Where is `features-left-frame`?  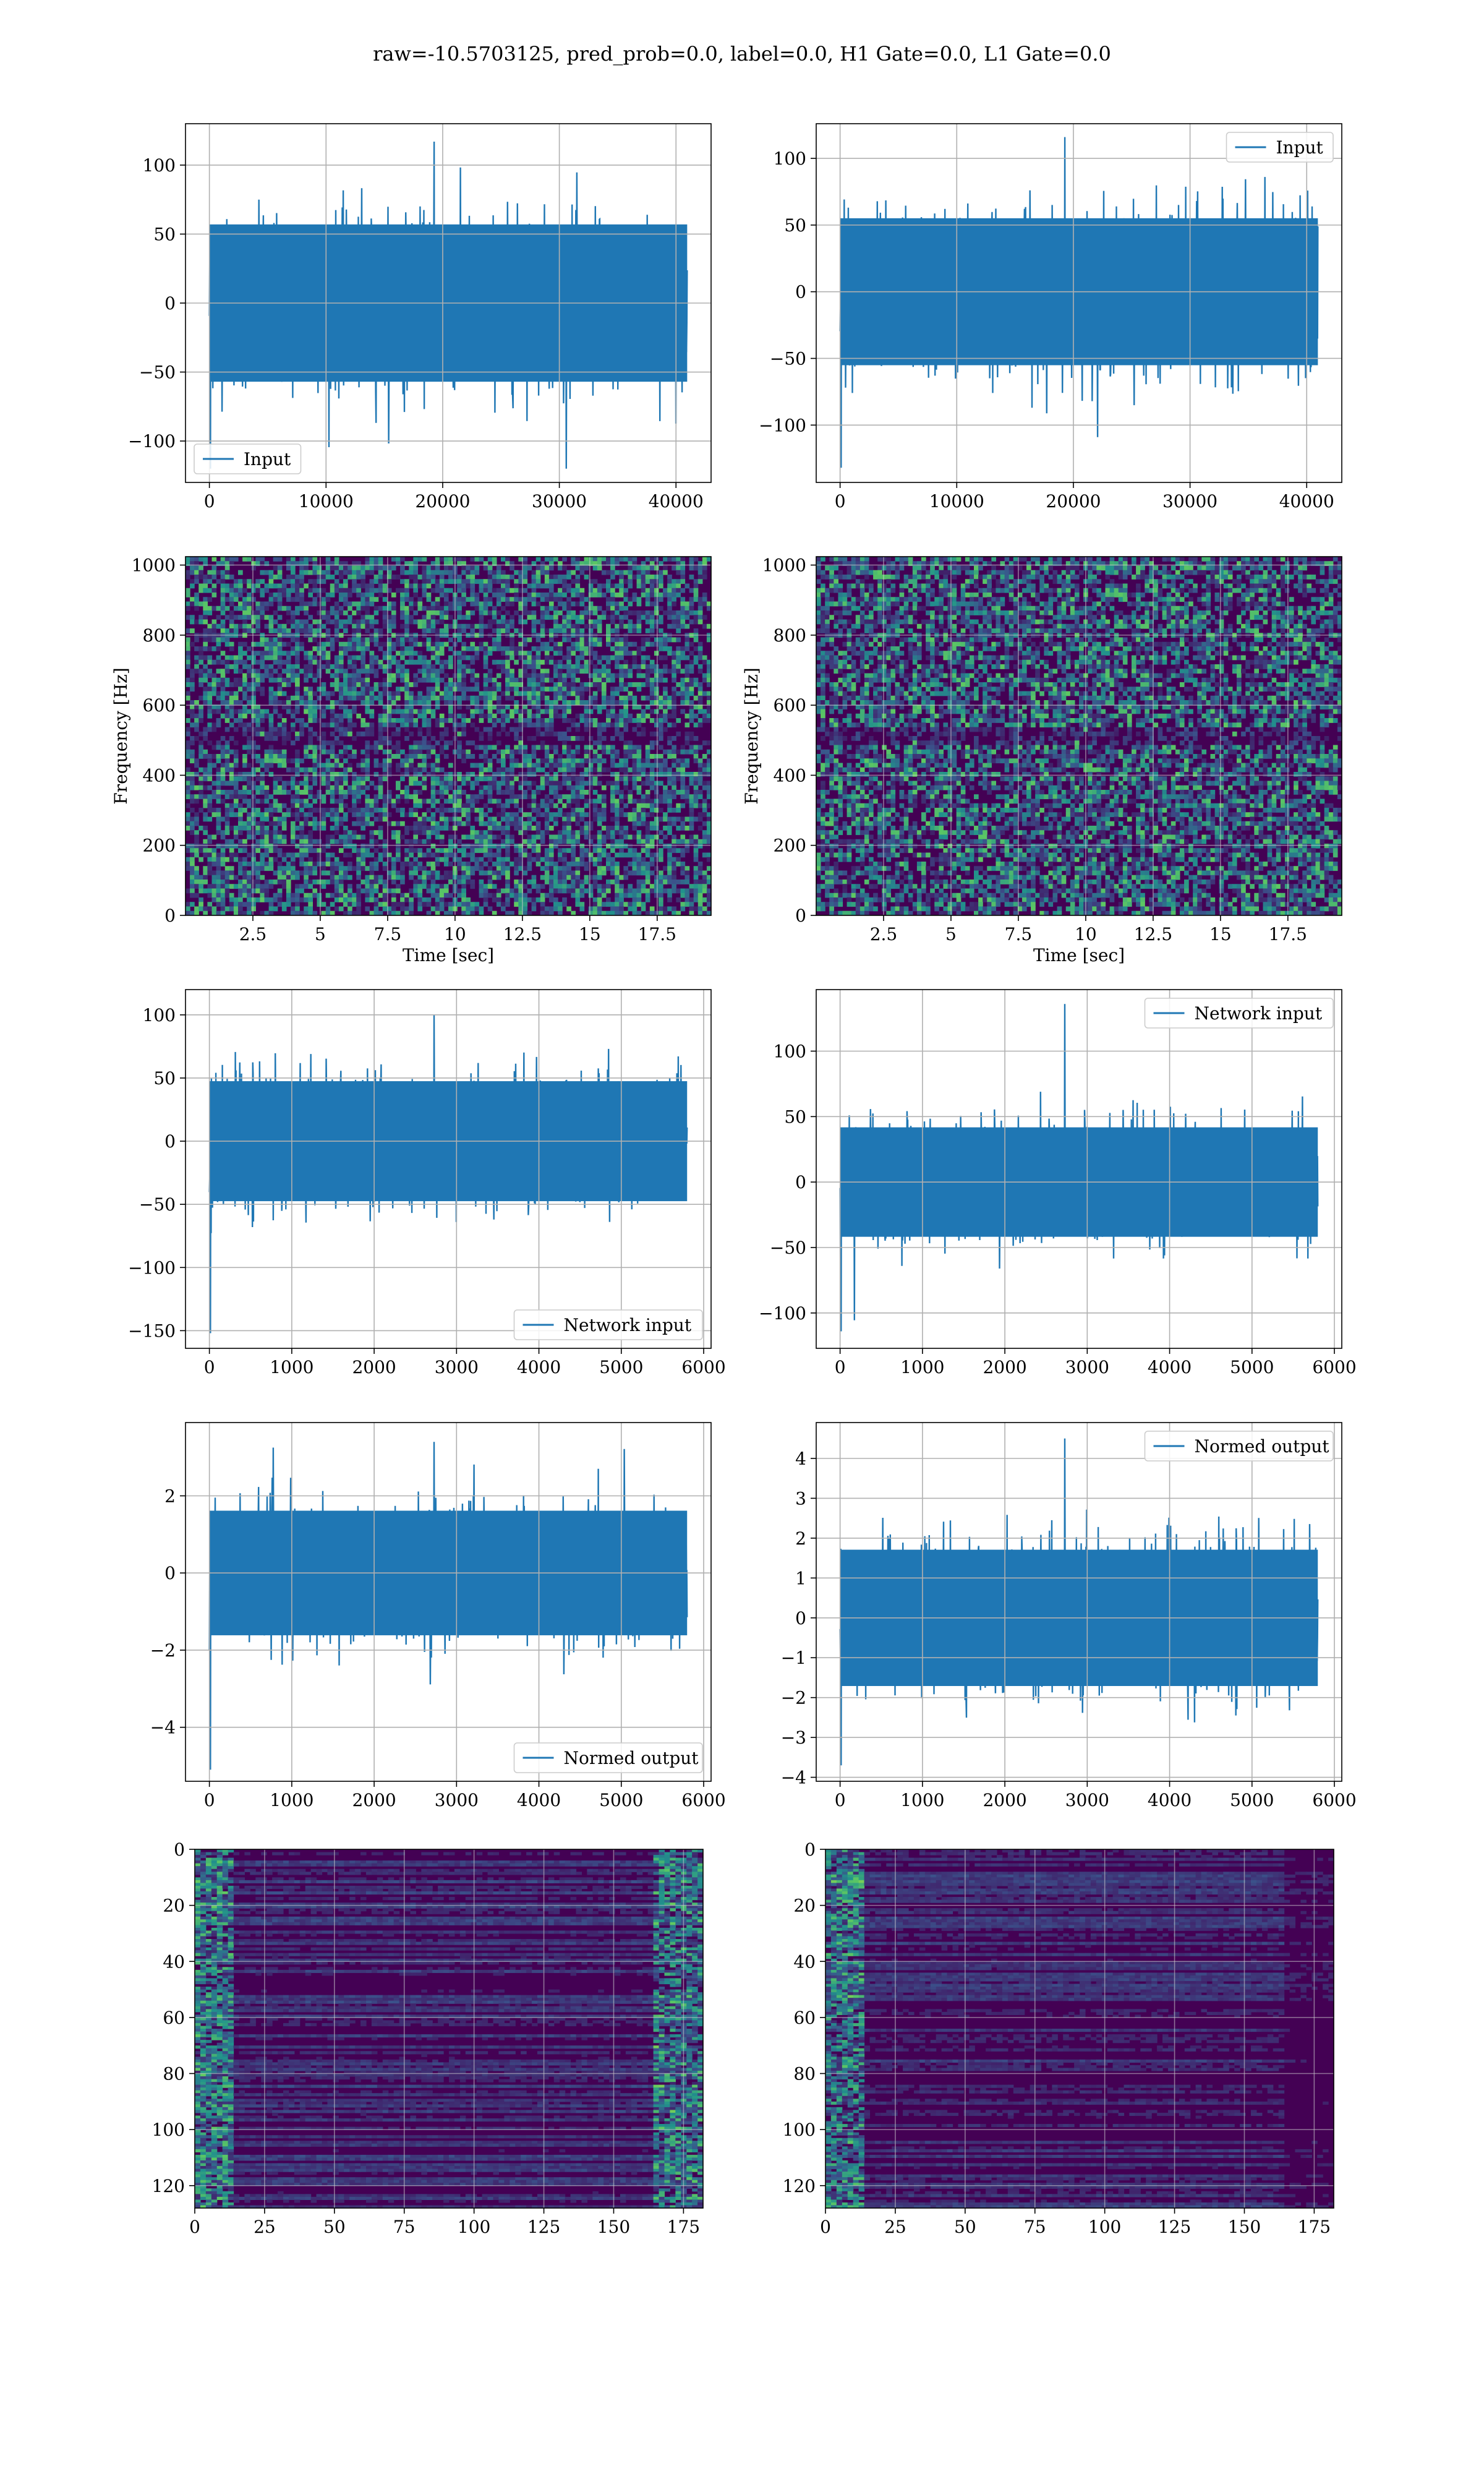
features-left-frame is located at coordinates (449, 2029).